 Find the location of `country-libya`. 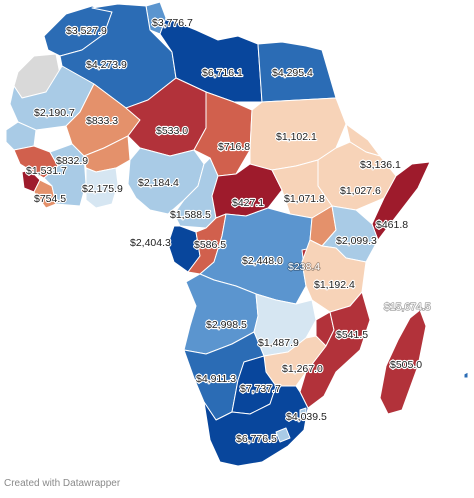

country-libya is located at coordinates (211, 60).